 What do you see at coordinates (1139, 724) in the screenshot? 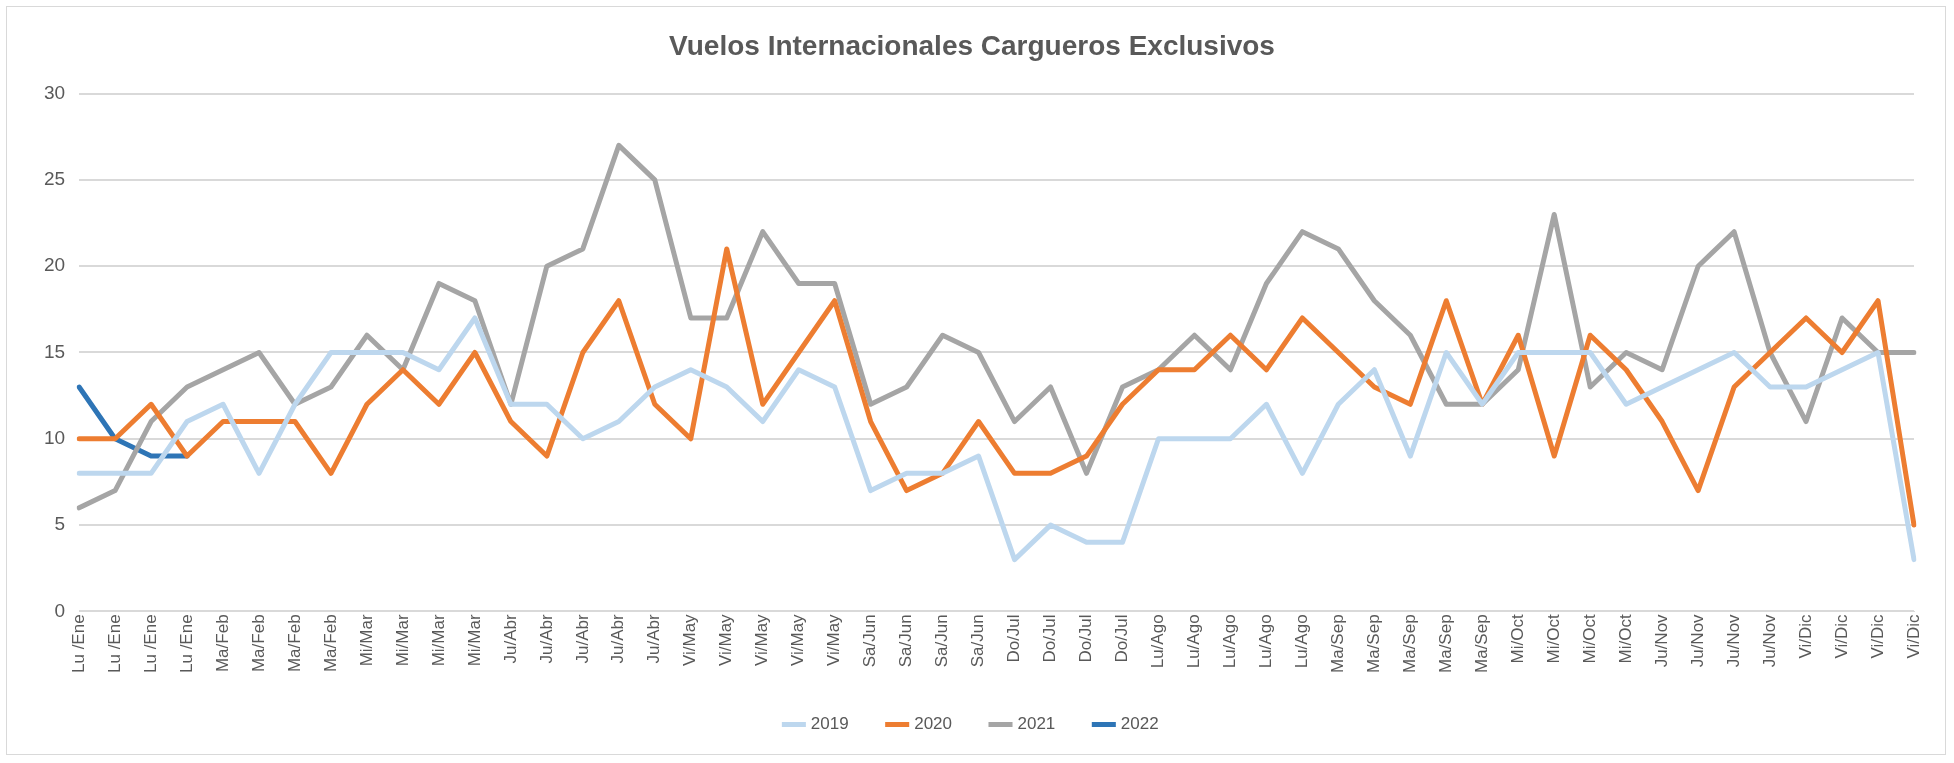
I see `legend-label: 2022` at bounding box center [1139, 724].